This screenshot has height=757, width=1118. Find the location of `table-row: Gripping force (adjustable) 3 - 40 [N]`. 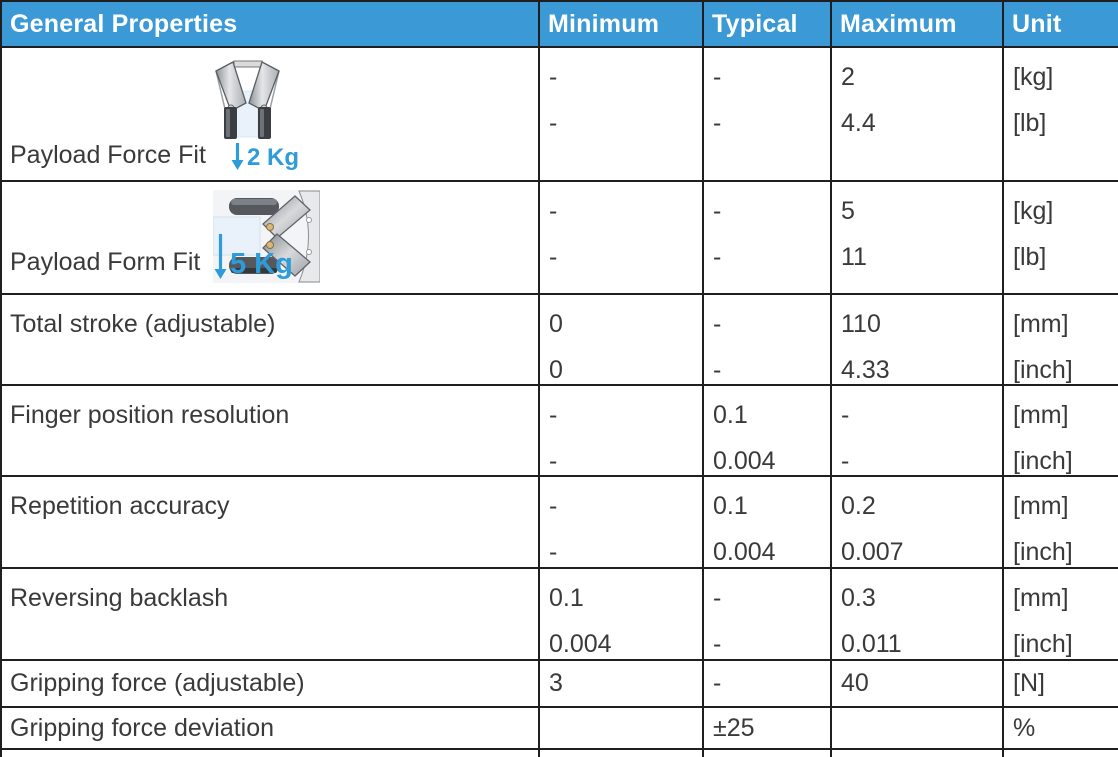

table-row: Gripping force (adjustable) 3 - 40 [N] is located at coordinates (560, 684).